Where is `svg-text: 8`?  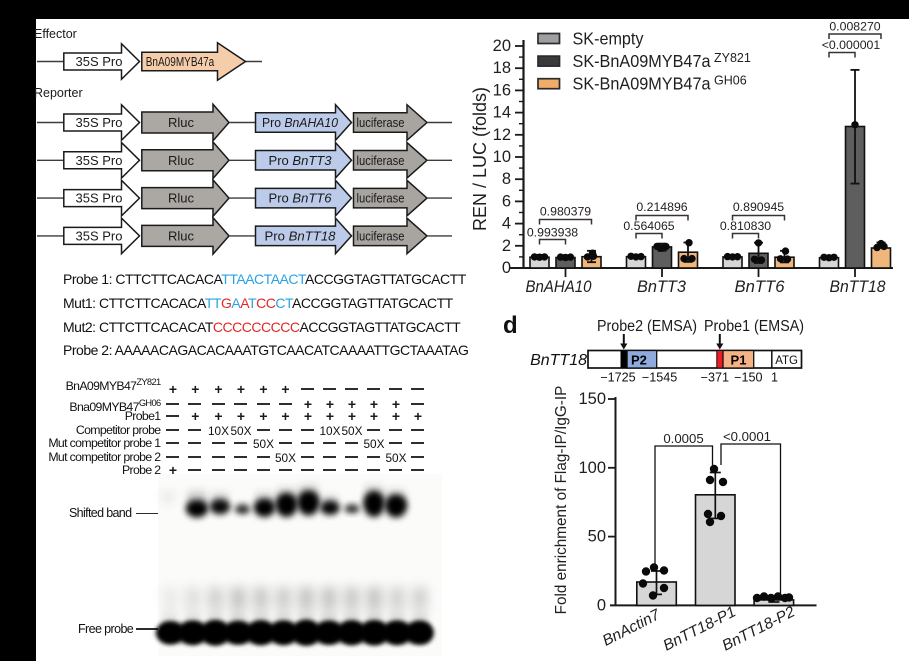 svg-text: 8 is located at coordinates (506, 179).